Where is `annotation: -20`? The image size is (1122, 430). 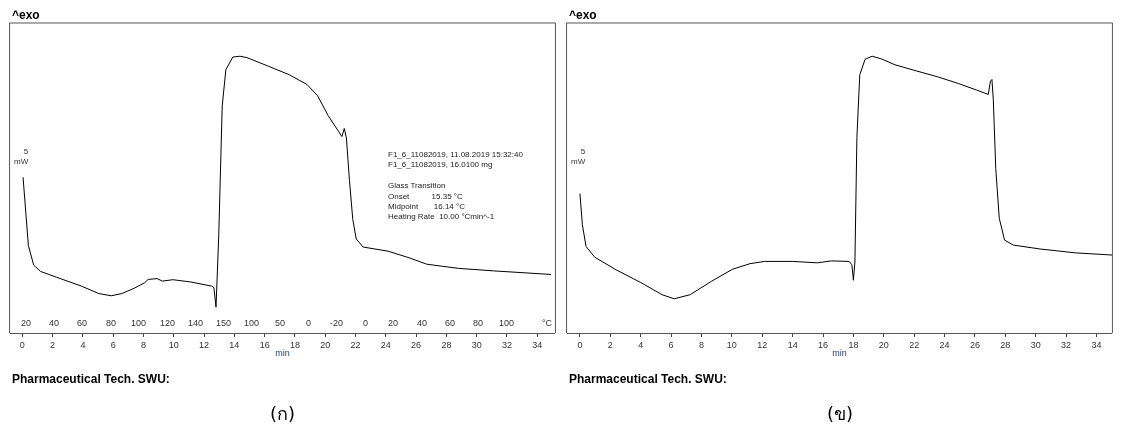
annotation: -20 is located at coordinates (337, 323).